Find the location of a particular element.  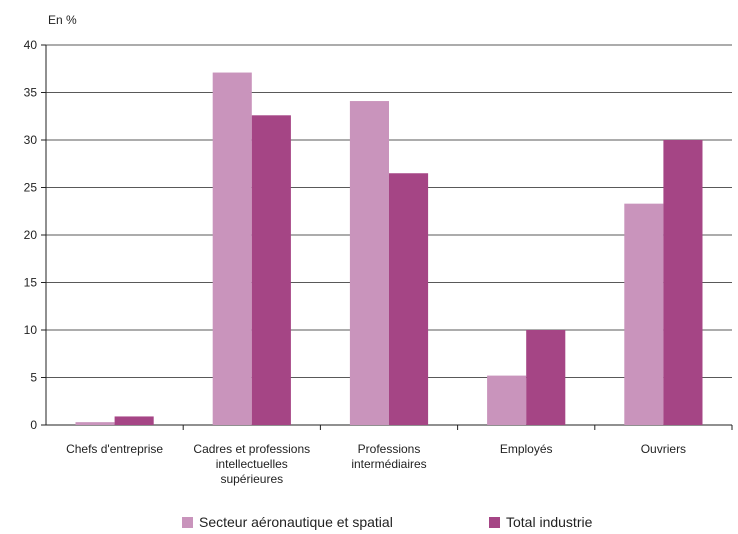

legend-item-series-2: Total industrie is located at coordinates (540, 522).